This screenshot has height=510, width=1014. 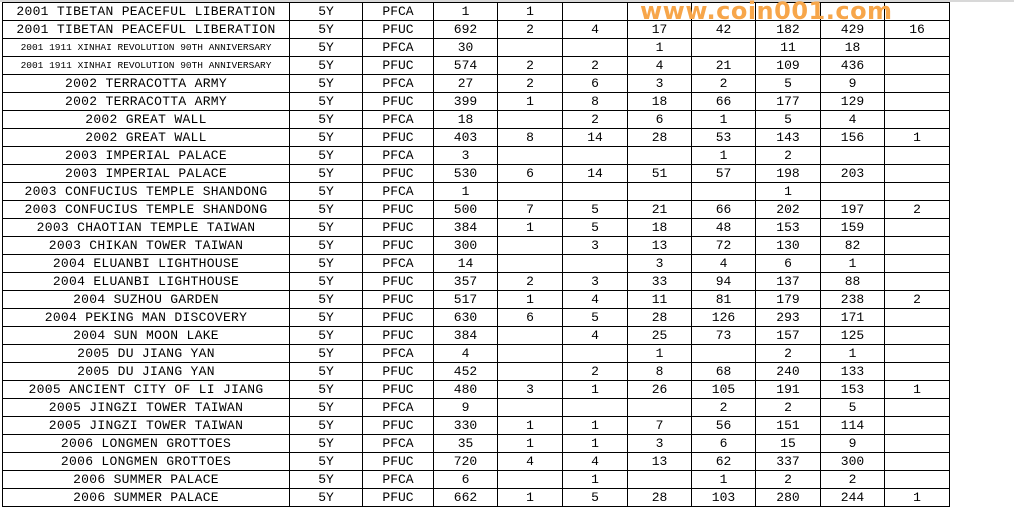 I want to click on cell-total: 403, so click(x=465, y=137).